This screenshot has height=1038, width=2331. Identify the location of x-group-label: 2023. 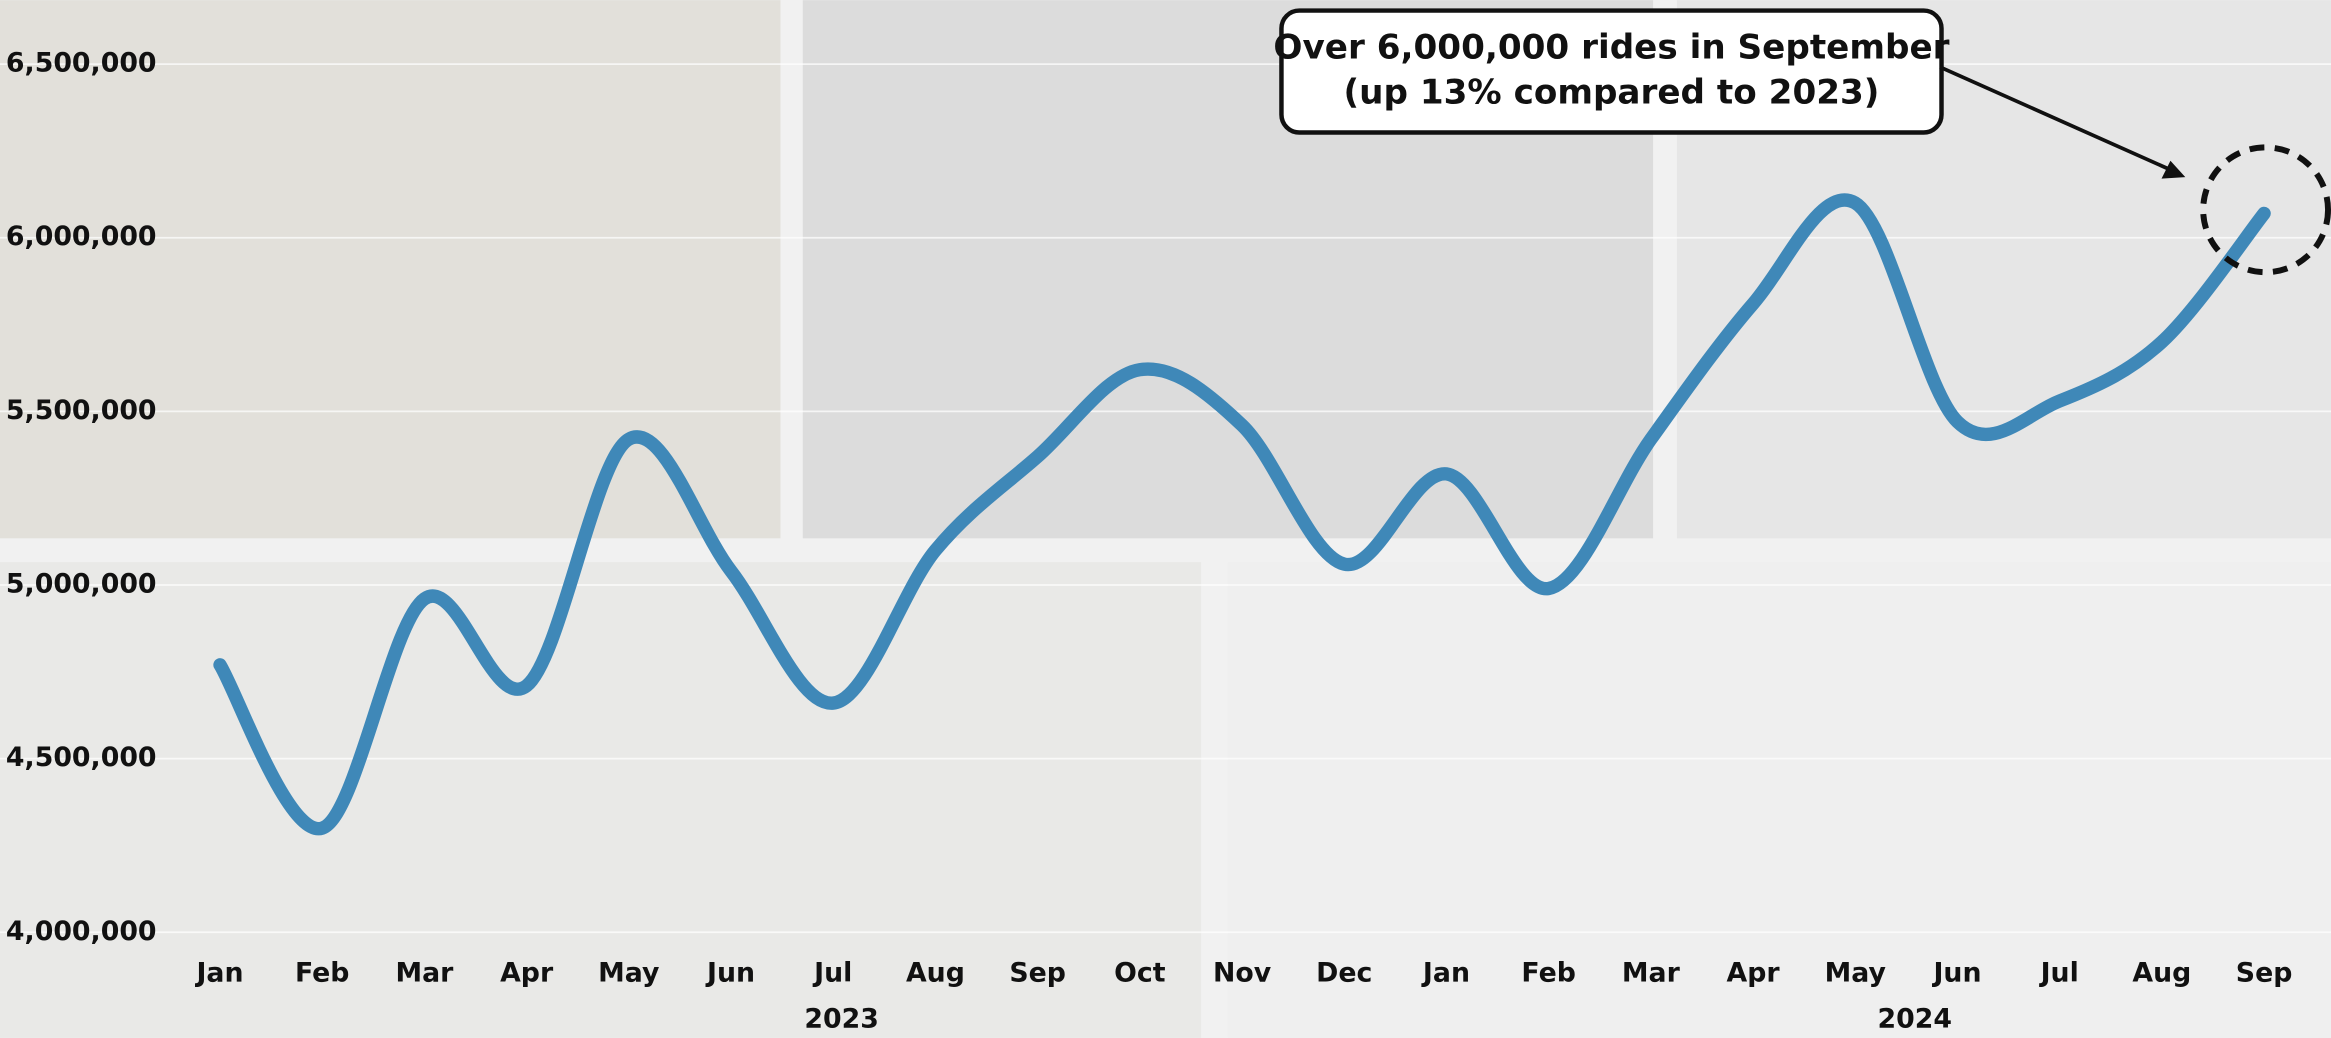
(841, 1018).